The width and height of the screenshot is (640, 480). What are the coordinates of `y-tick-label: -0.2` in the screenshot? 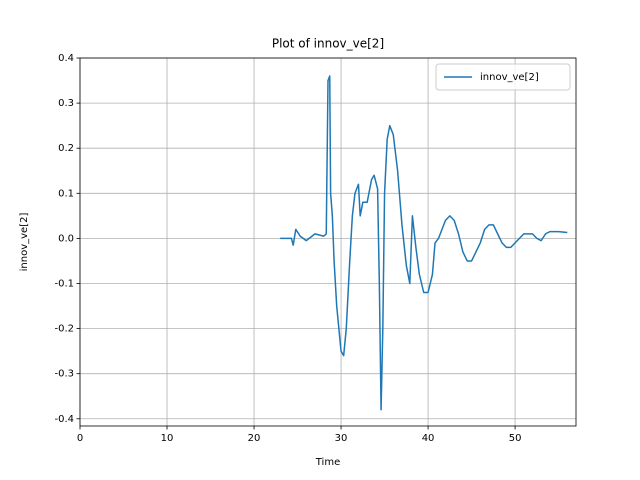 It's located at (64, 329).